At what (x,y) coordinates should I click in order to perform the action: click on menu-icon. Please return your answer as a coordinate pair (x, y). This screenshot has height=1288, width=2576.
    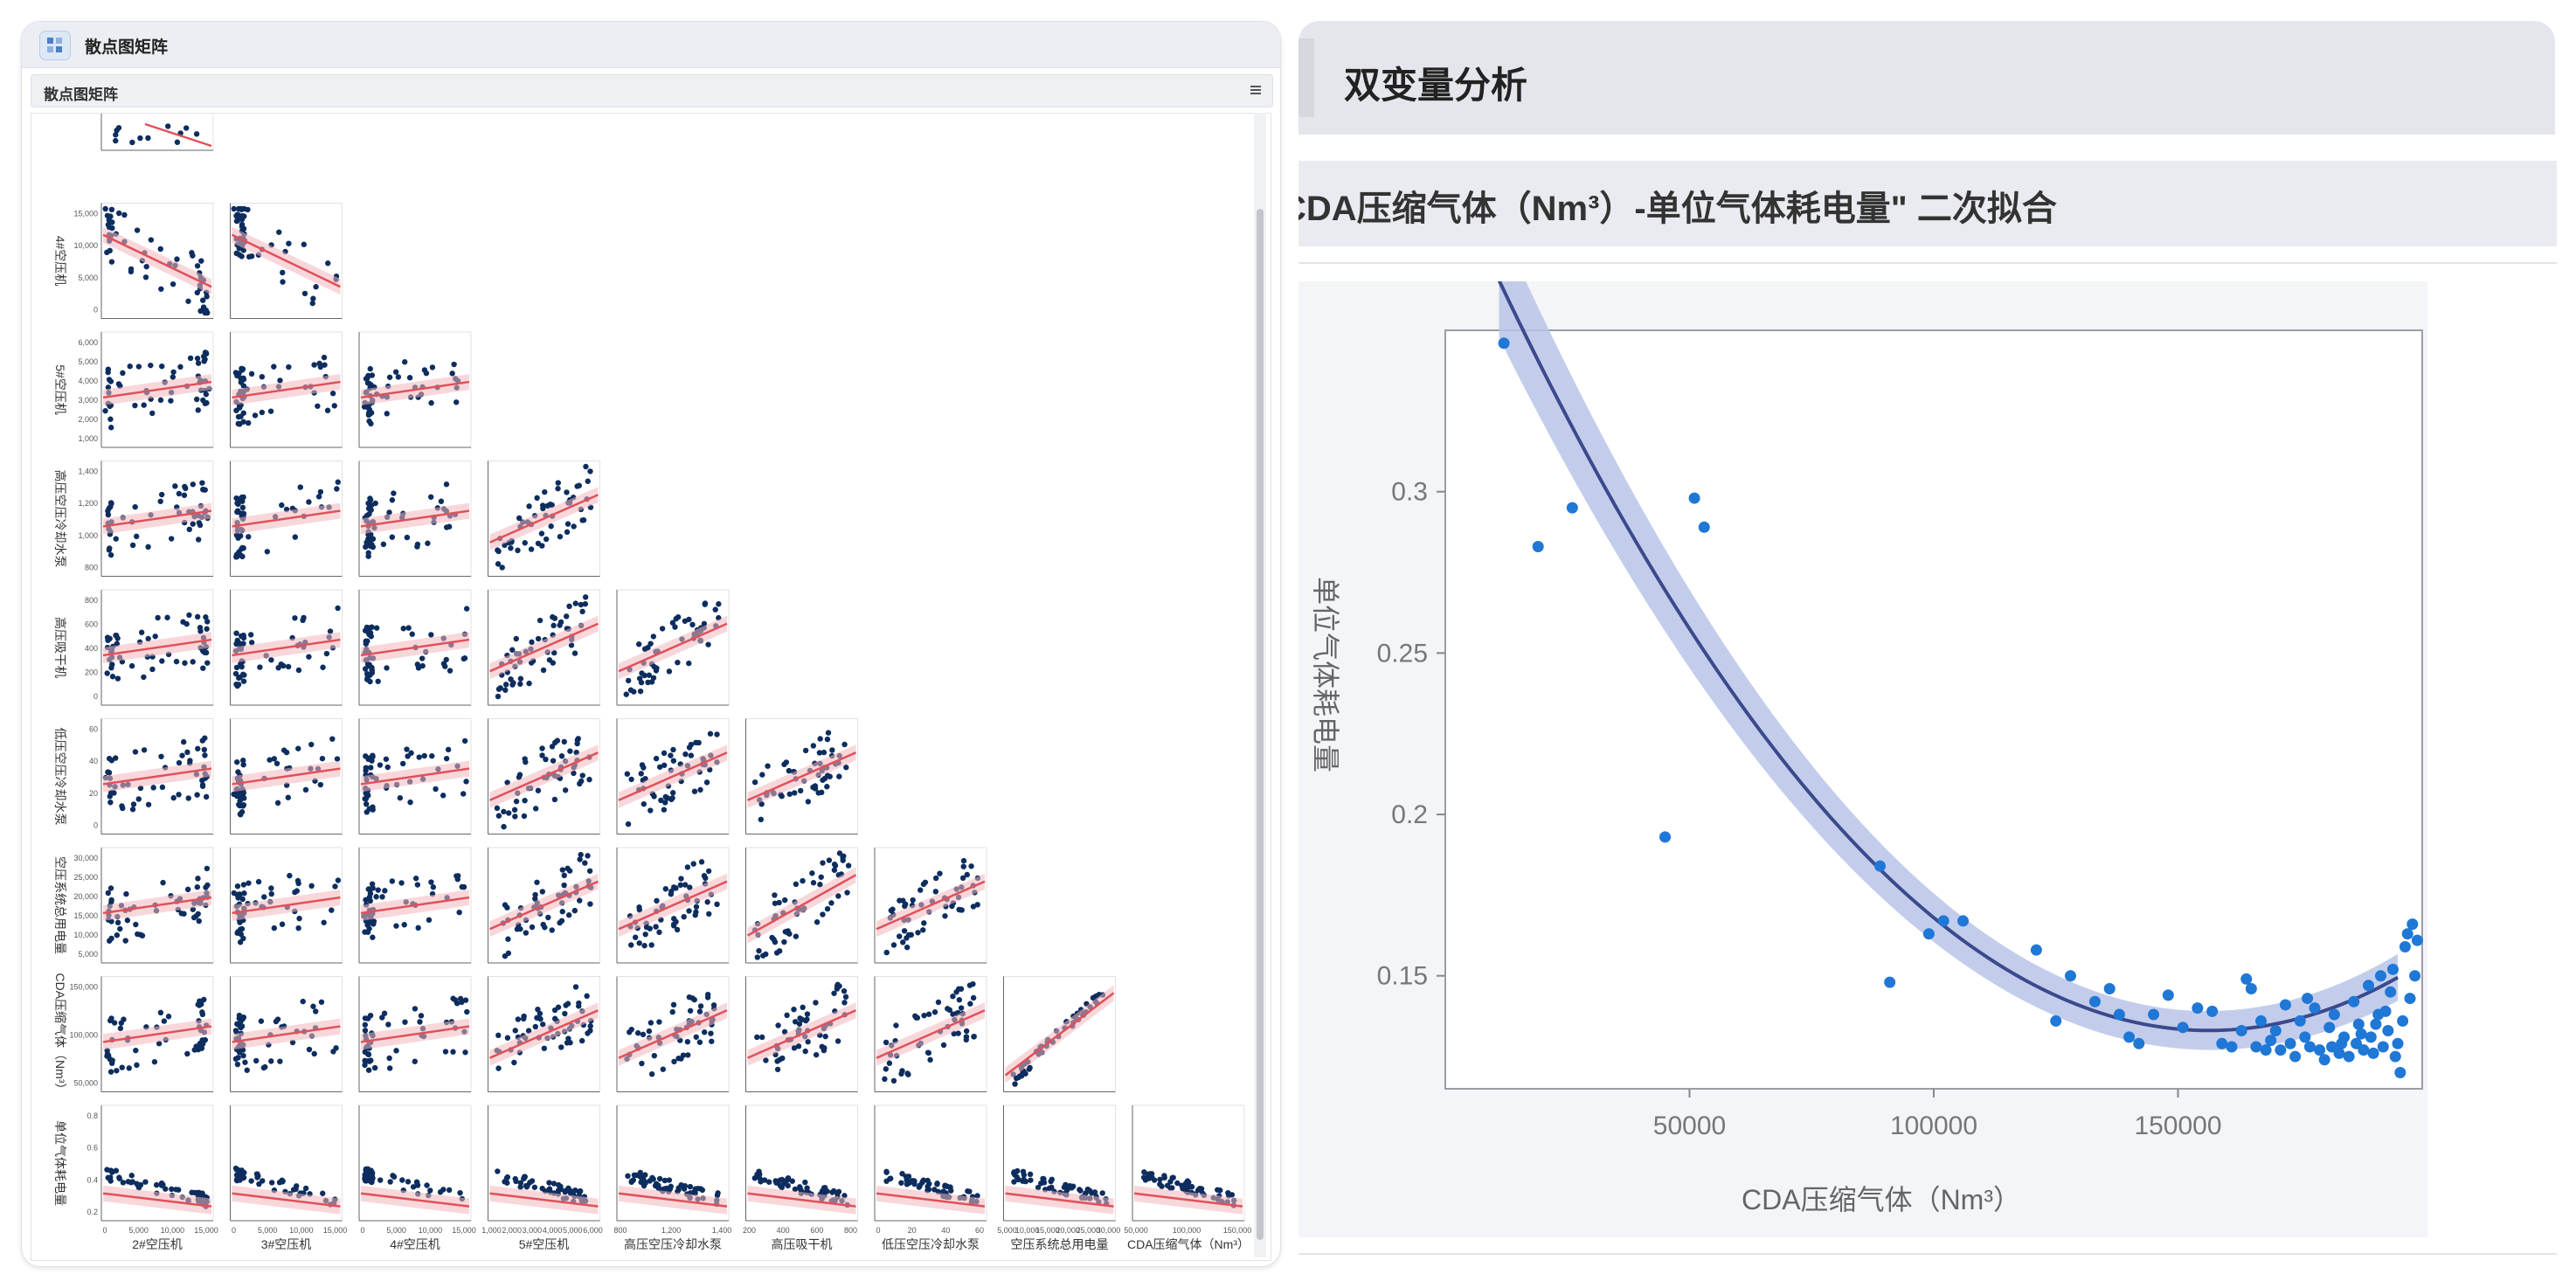
    Looking at the image, I should click on (1256, 90).